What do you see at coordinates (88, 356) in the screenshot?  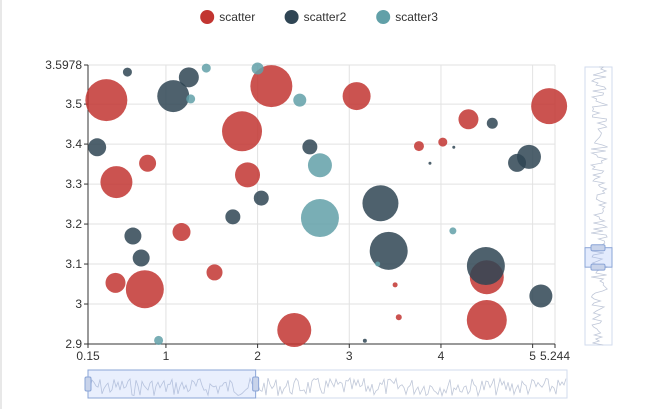 I see `x-tick-label: 0.15` at bounding box center [88, 356].